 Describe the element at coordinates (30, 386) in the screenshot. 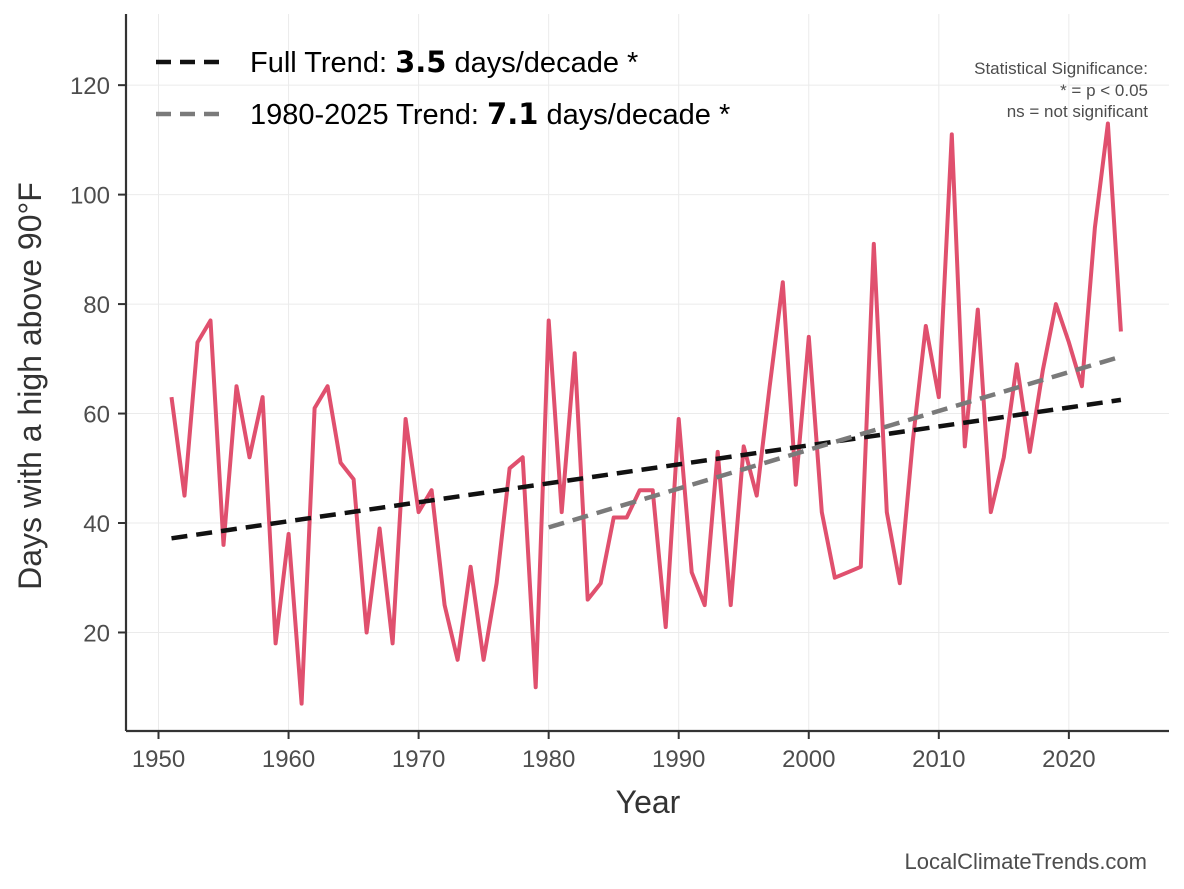

I see `y-axis-title: Days with a high above 90°F` at that location.